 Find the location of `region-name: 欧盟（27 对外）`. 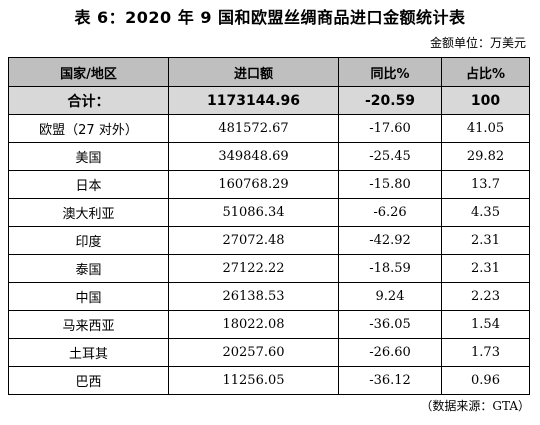

region-name: 欧盟（27 对外） is located at coordinates (88, 128).